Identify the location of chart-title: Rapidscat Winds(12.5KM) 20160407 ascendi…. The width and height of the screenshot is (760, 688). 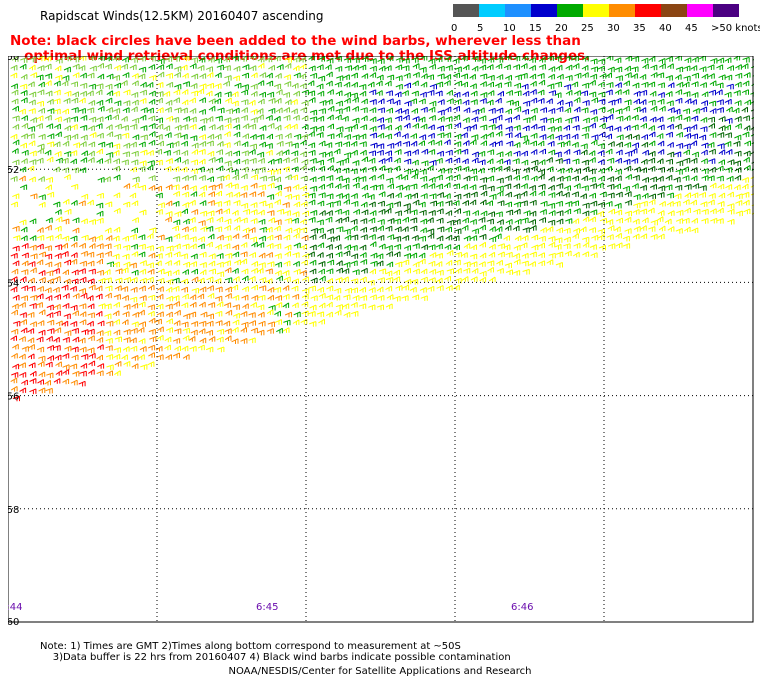
(182, 16).